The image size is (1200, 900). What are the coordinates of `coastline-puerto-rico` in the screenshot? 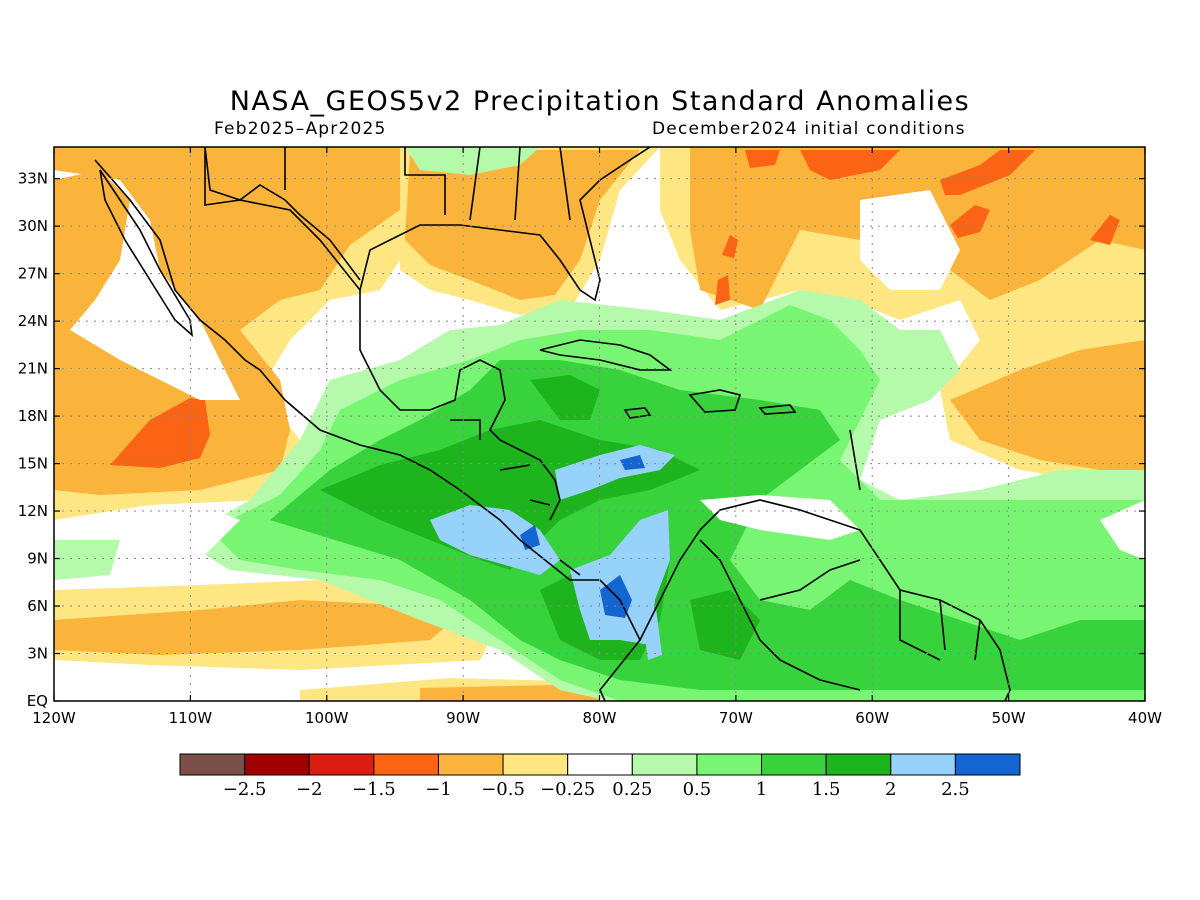 It's located at (777, 409).